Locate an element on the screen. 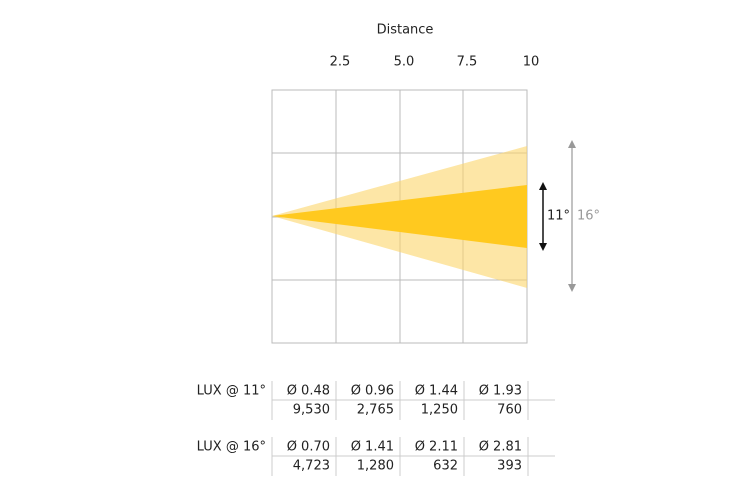 The height and width of the screenshot is (500, 750). lux-cell: 4,723 is located at coordinates (311, 466).